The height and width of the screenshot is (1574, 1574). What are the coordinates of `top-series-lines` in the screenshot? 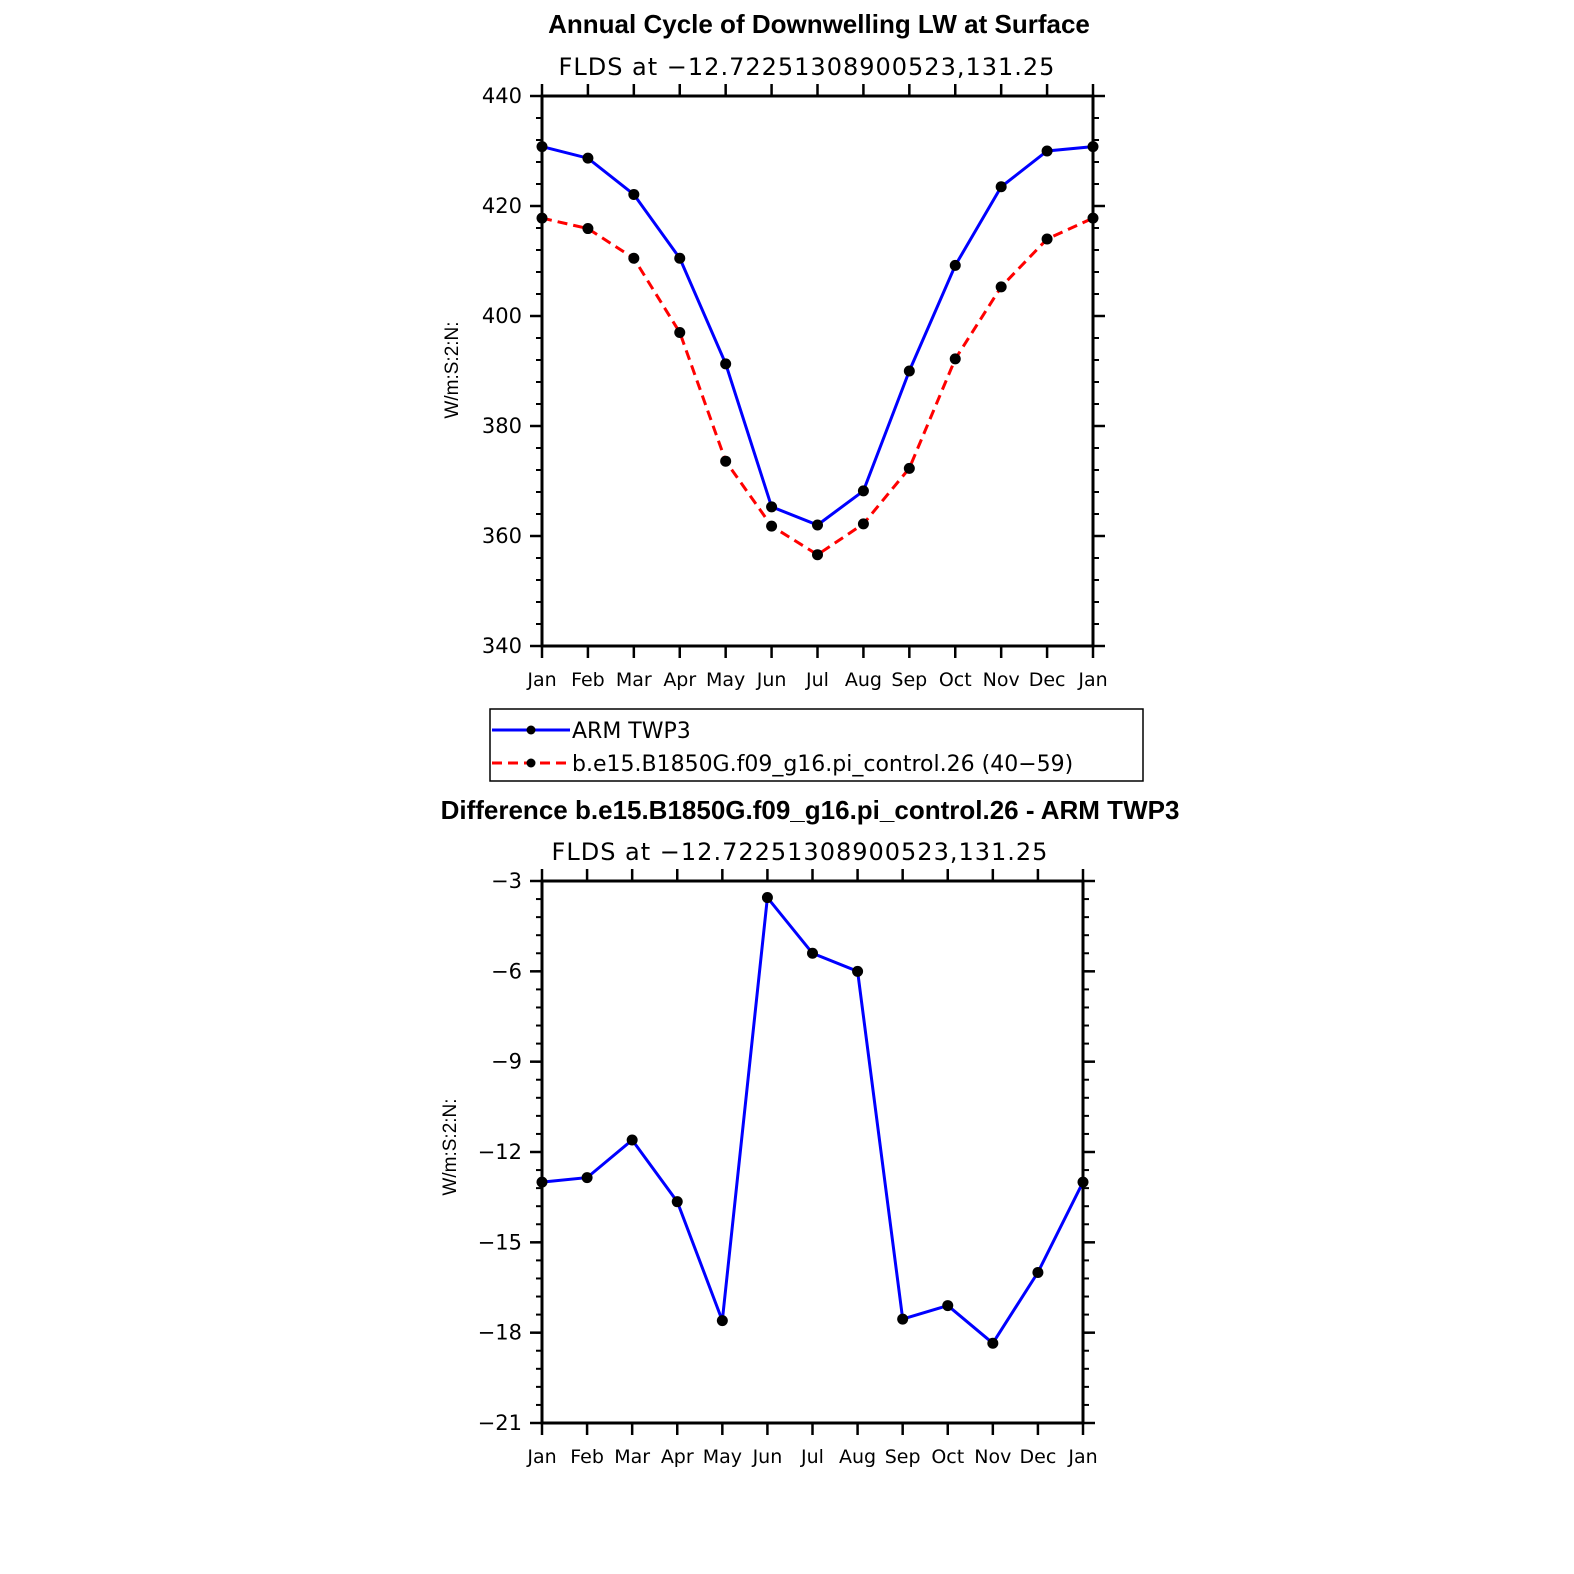 It's located at (817, 351).